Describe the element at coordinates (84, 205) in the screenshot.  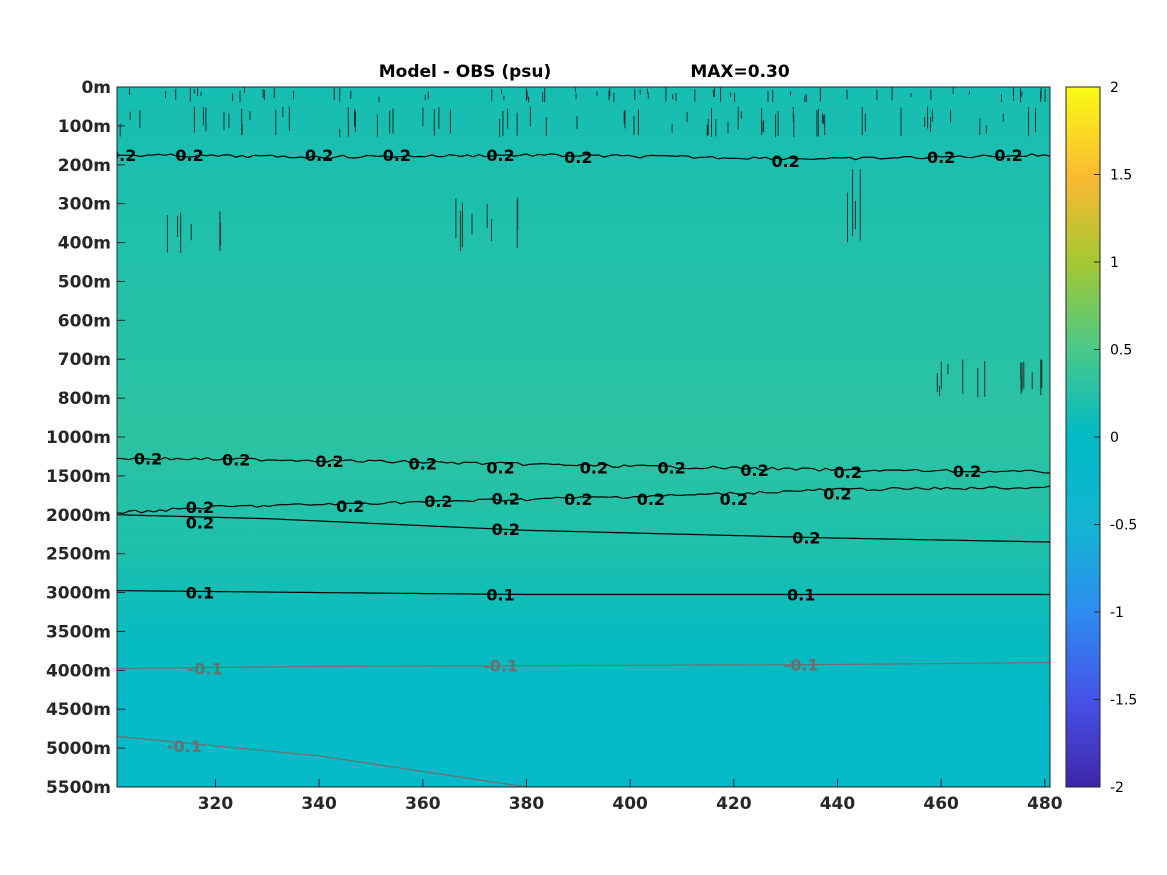
I see `y-tick-label: 300m` at that location.